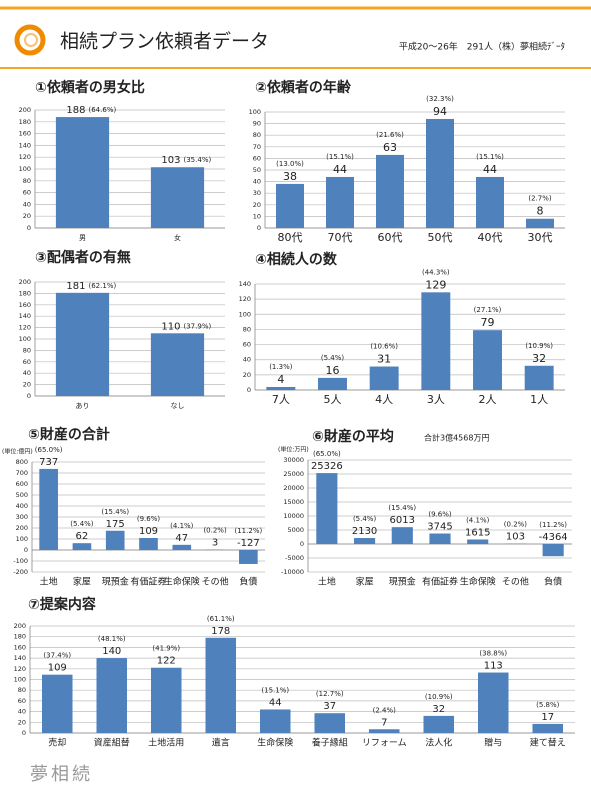  Describe the element at coordinates (178, 406) in the screenshot. I see `x-tick-label: なし` at that location.